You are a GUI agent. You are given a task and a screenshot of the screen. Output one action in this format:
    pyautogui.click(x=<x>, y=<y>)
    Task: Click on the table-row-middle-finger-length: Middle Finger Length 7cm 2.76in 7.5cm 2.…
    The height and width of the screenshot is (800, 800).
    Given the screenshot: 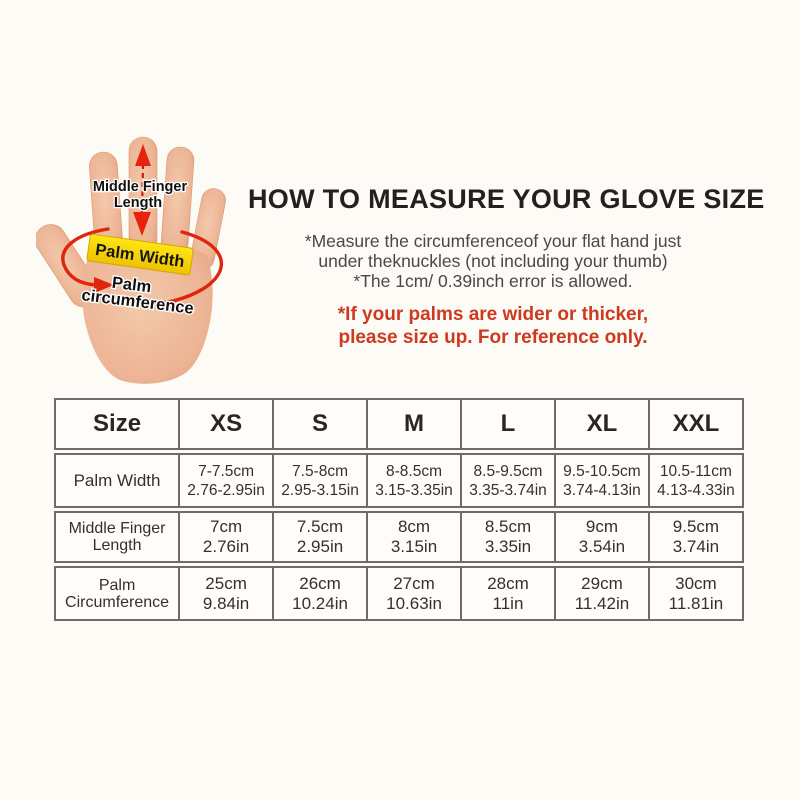 What is the action you would take?
    pyautogui.click(x=399, y=537)
    